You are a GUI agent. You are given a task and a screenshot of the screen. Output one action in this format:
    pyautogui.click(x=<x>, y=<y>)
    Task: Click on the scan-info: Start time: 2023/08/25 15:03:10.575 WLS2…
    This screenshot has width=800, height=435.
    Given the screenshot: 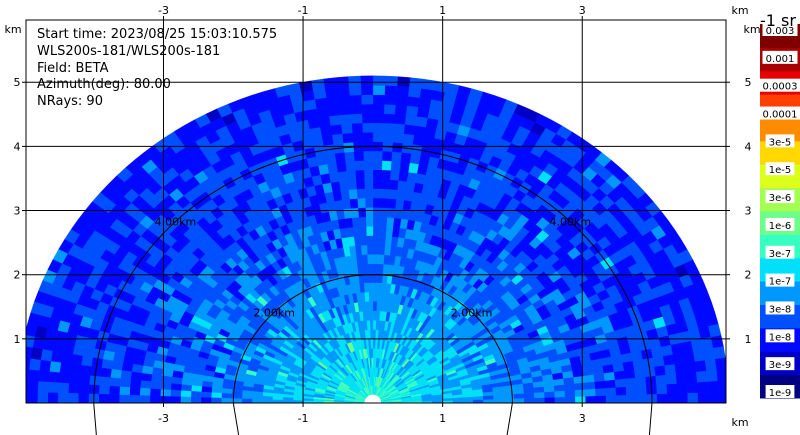 What is the action you would take?
    pyautogui.click(x=157, y=68)
    